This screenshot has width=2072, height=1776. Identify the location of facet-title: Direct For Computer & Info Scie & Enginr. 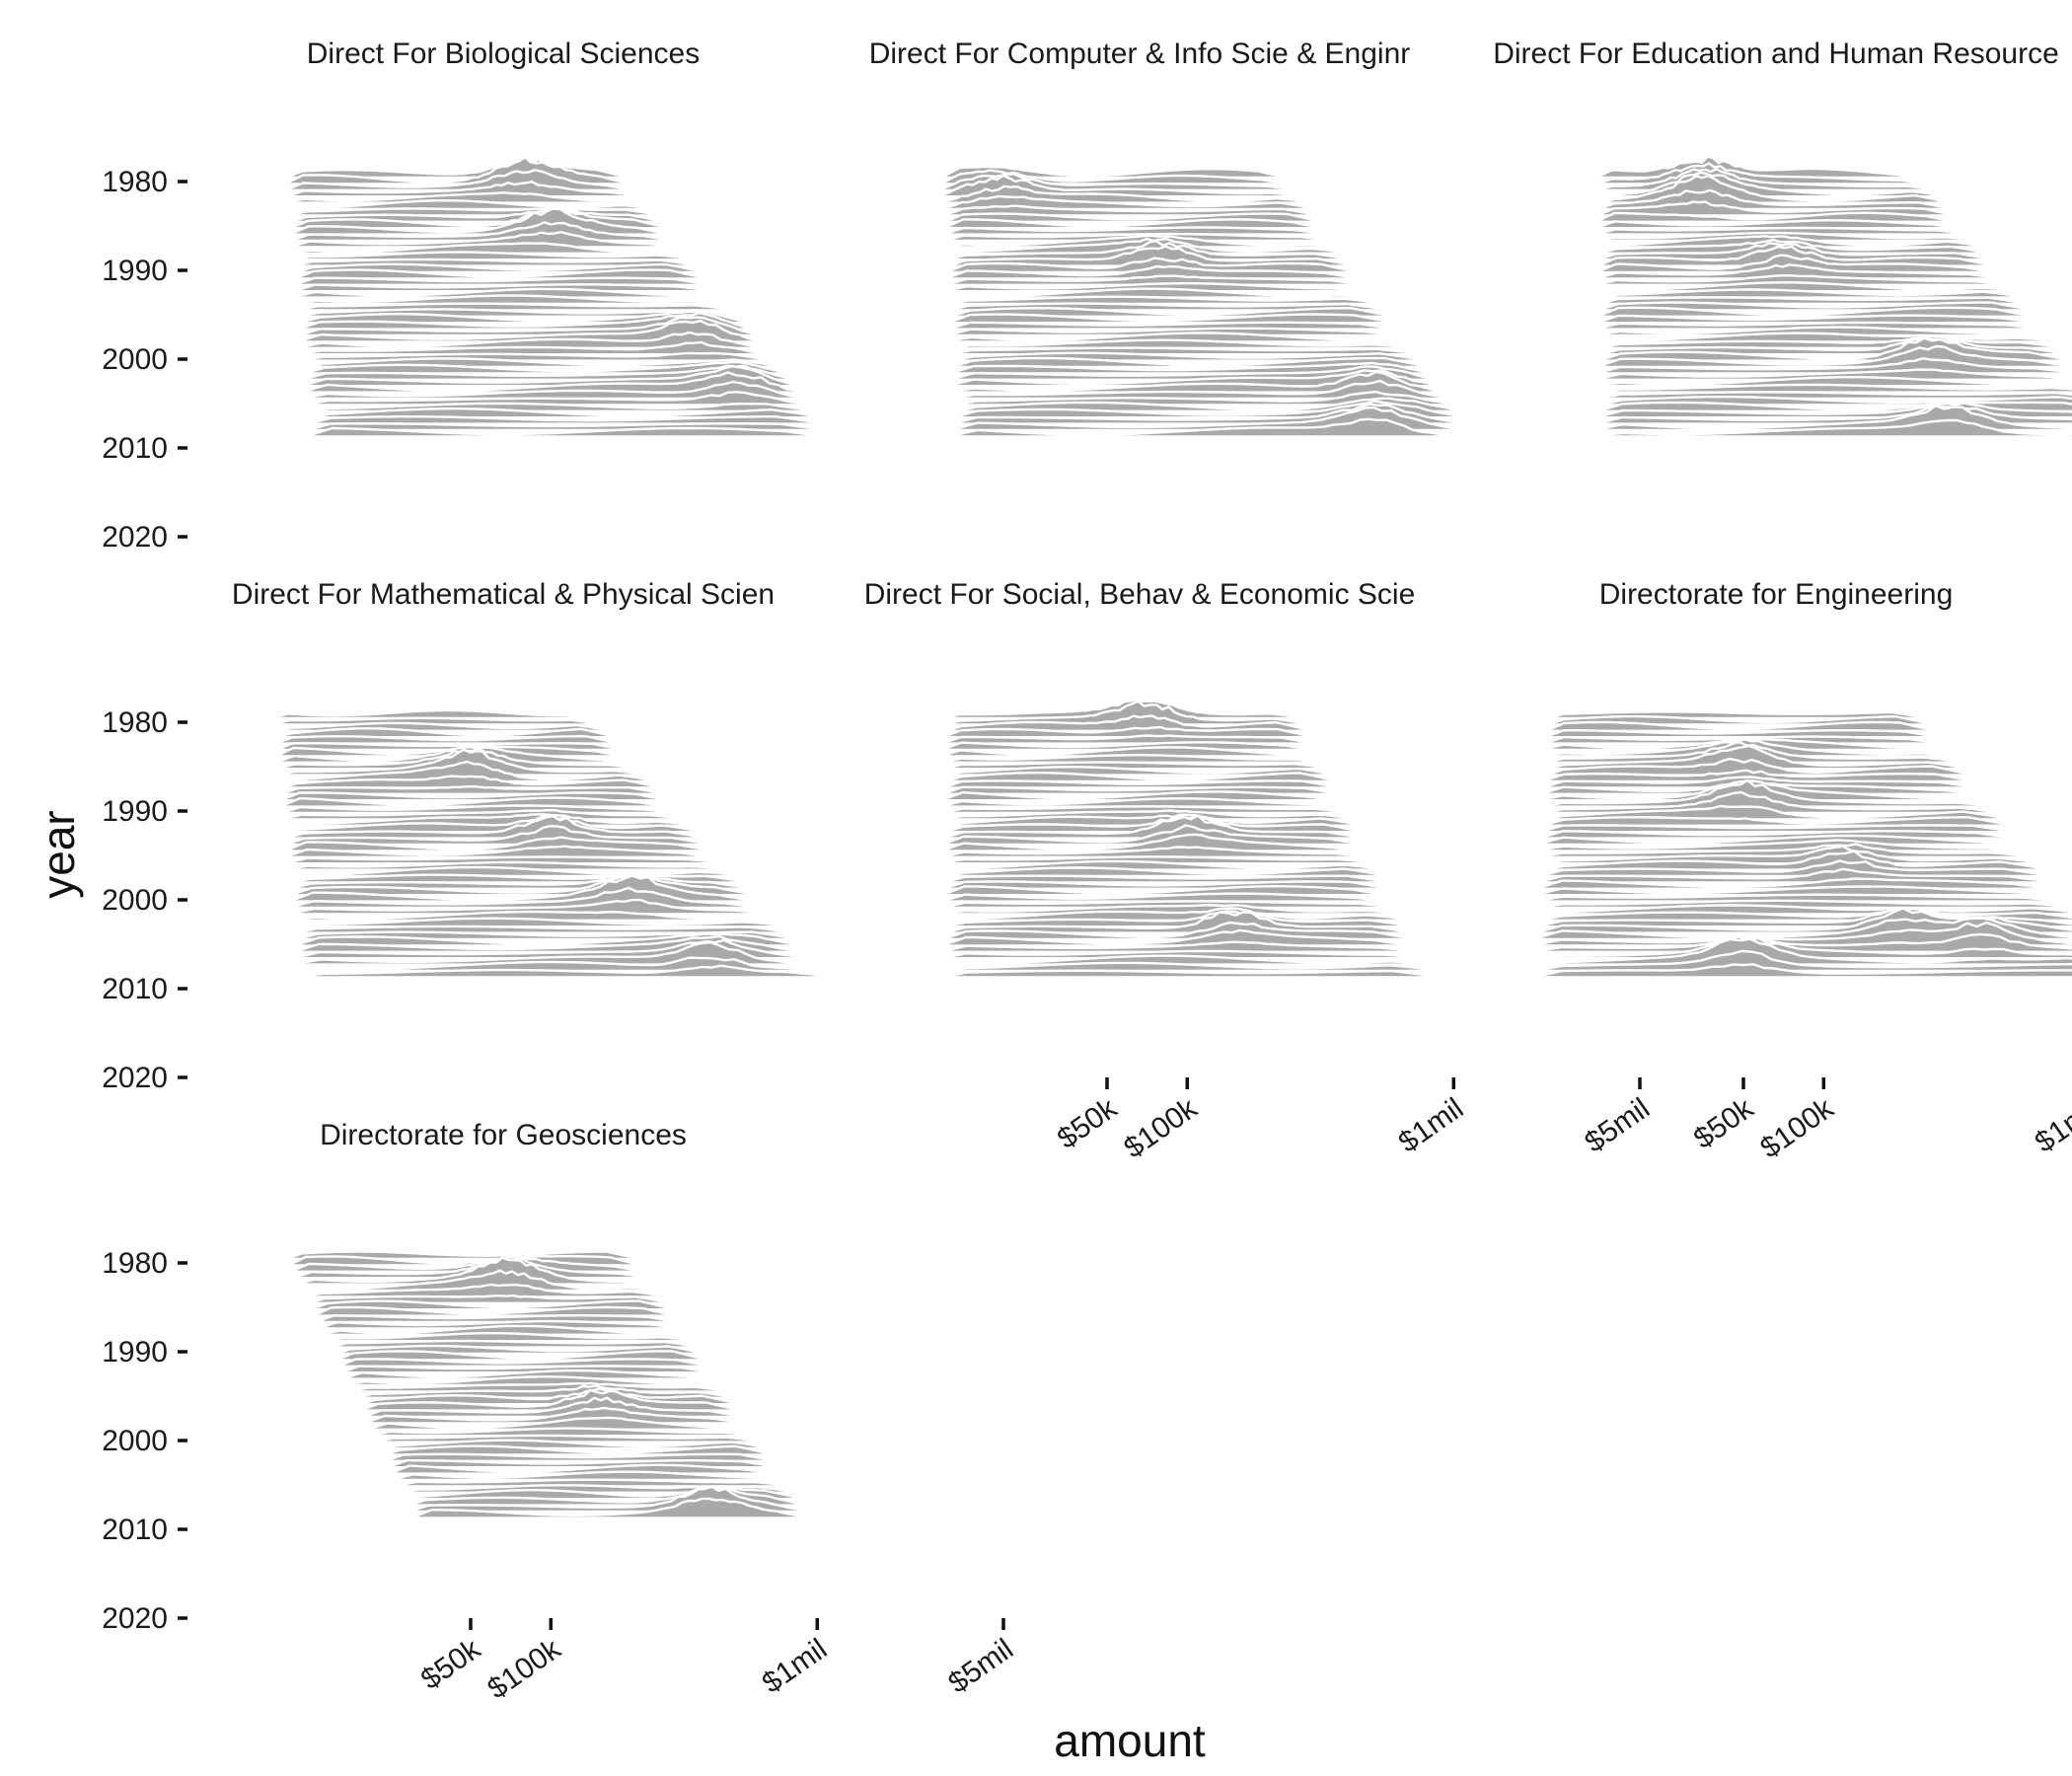
(1140, 54).